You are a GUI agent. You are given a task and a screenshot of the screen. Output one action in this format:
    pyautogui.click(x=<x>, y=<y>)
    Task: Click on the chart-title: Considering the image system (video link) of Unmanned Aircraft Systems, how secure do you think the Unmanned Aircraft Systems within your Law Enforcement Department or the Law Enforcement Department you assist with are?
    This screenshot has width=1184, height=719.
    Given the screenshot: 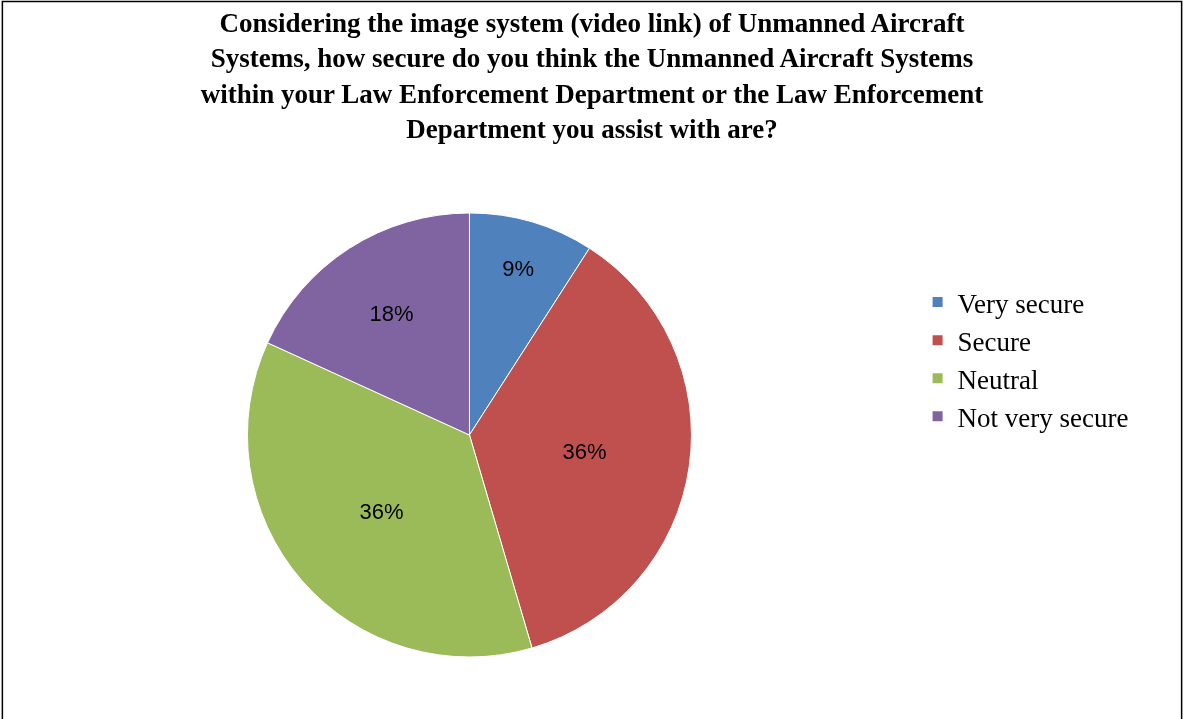 What is the action you would take?
    pyautogui.click(x=592, y=76)
    